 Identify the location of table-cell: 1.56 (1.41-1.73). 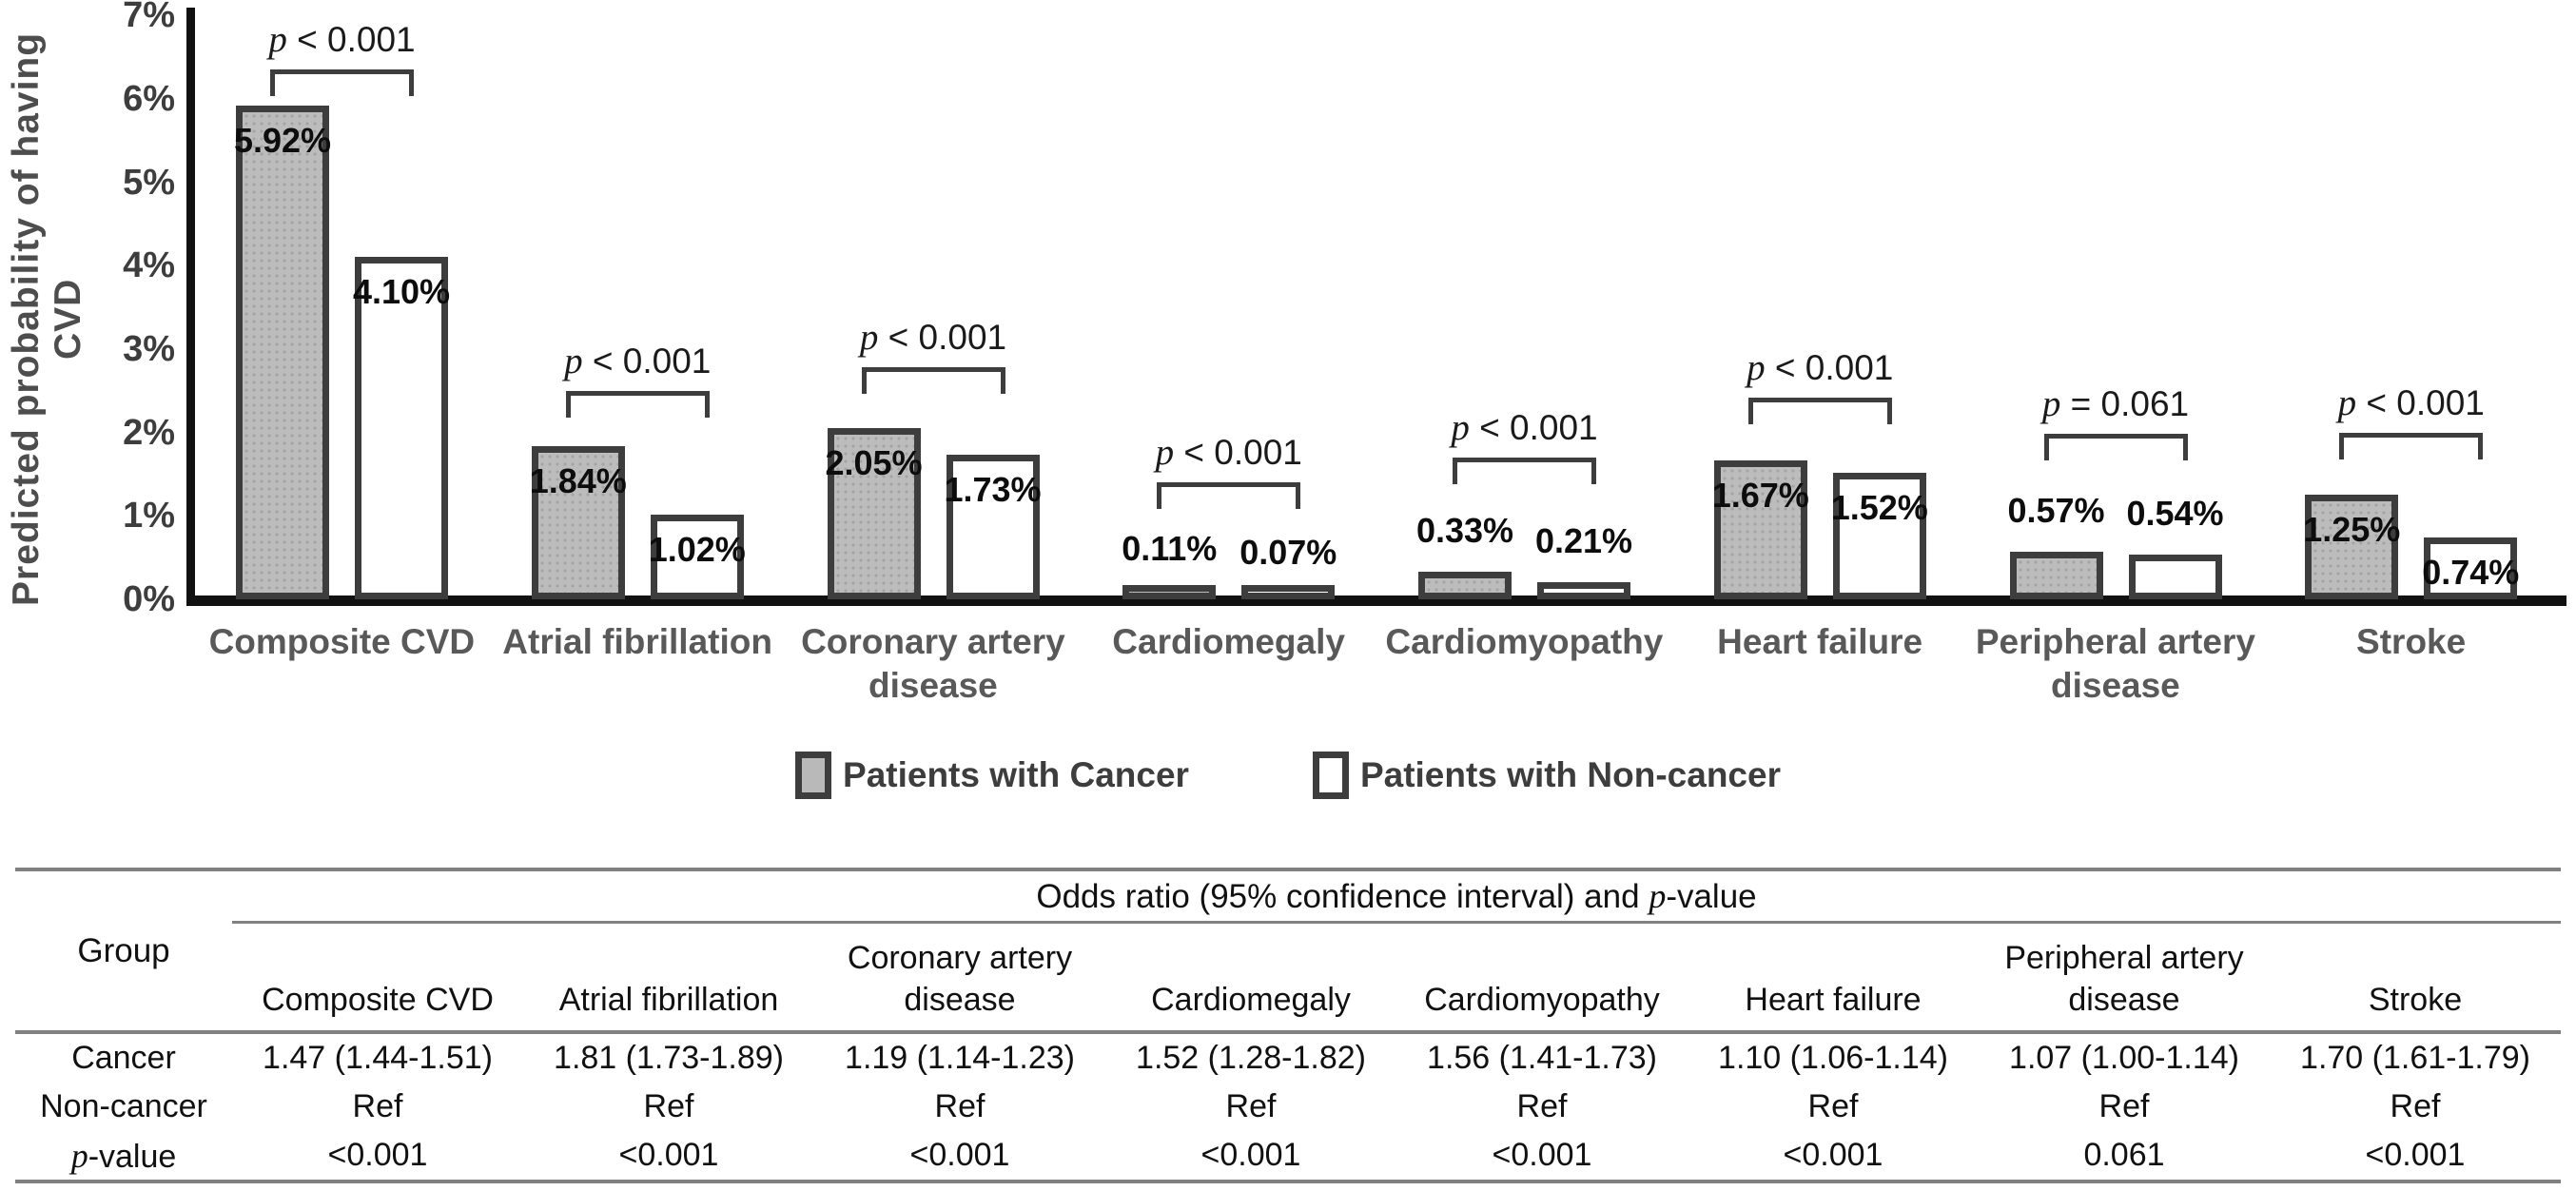
(1542, 1058).